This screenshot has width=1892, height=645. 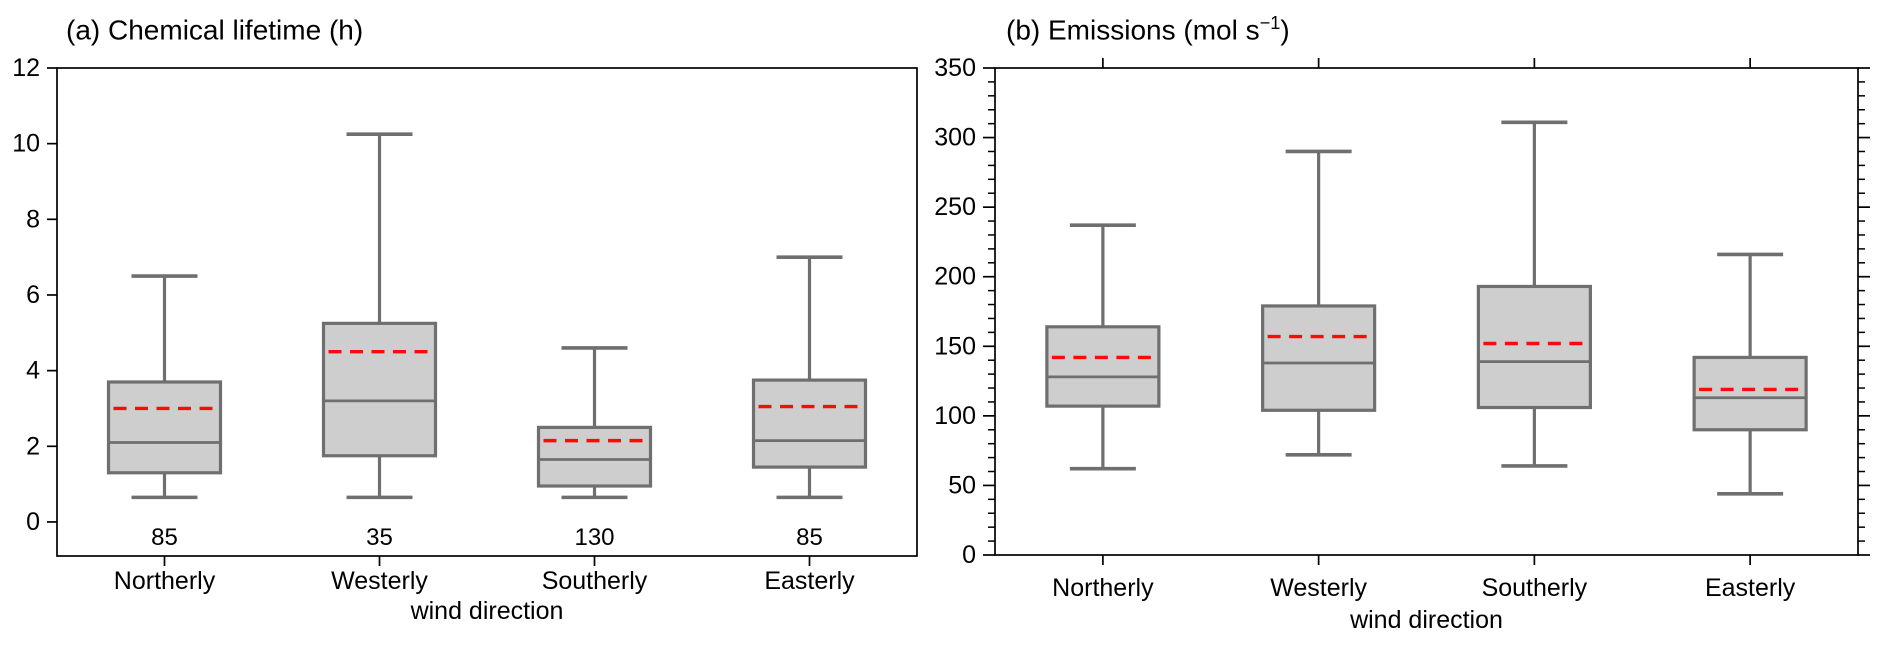 I want to click on panel-a-box-easterly, so click(x=809, y=423).